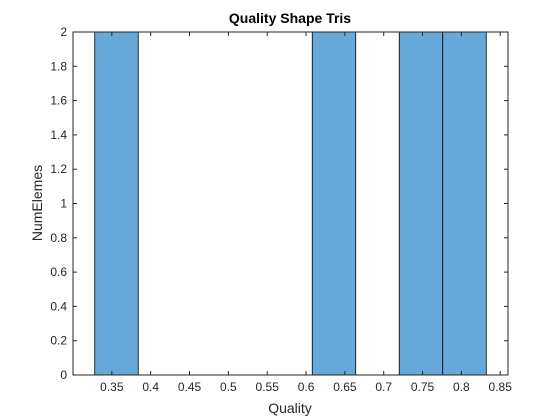  What do you see at coordinates (58, 306) in the screenshot?
I see `y-tick-label: 0.4` at bounding box center [58, 306].